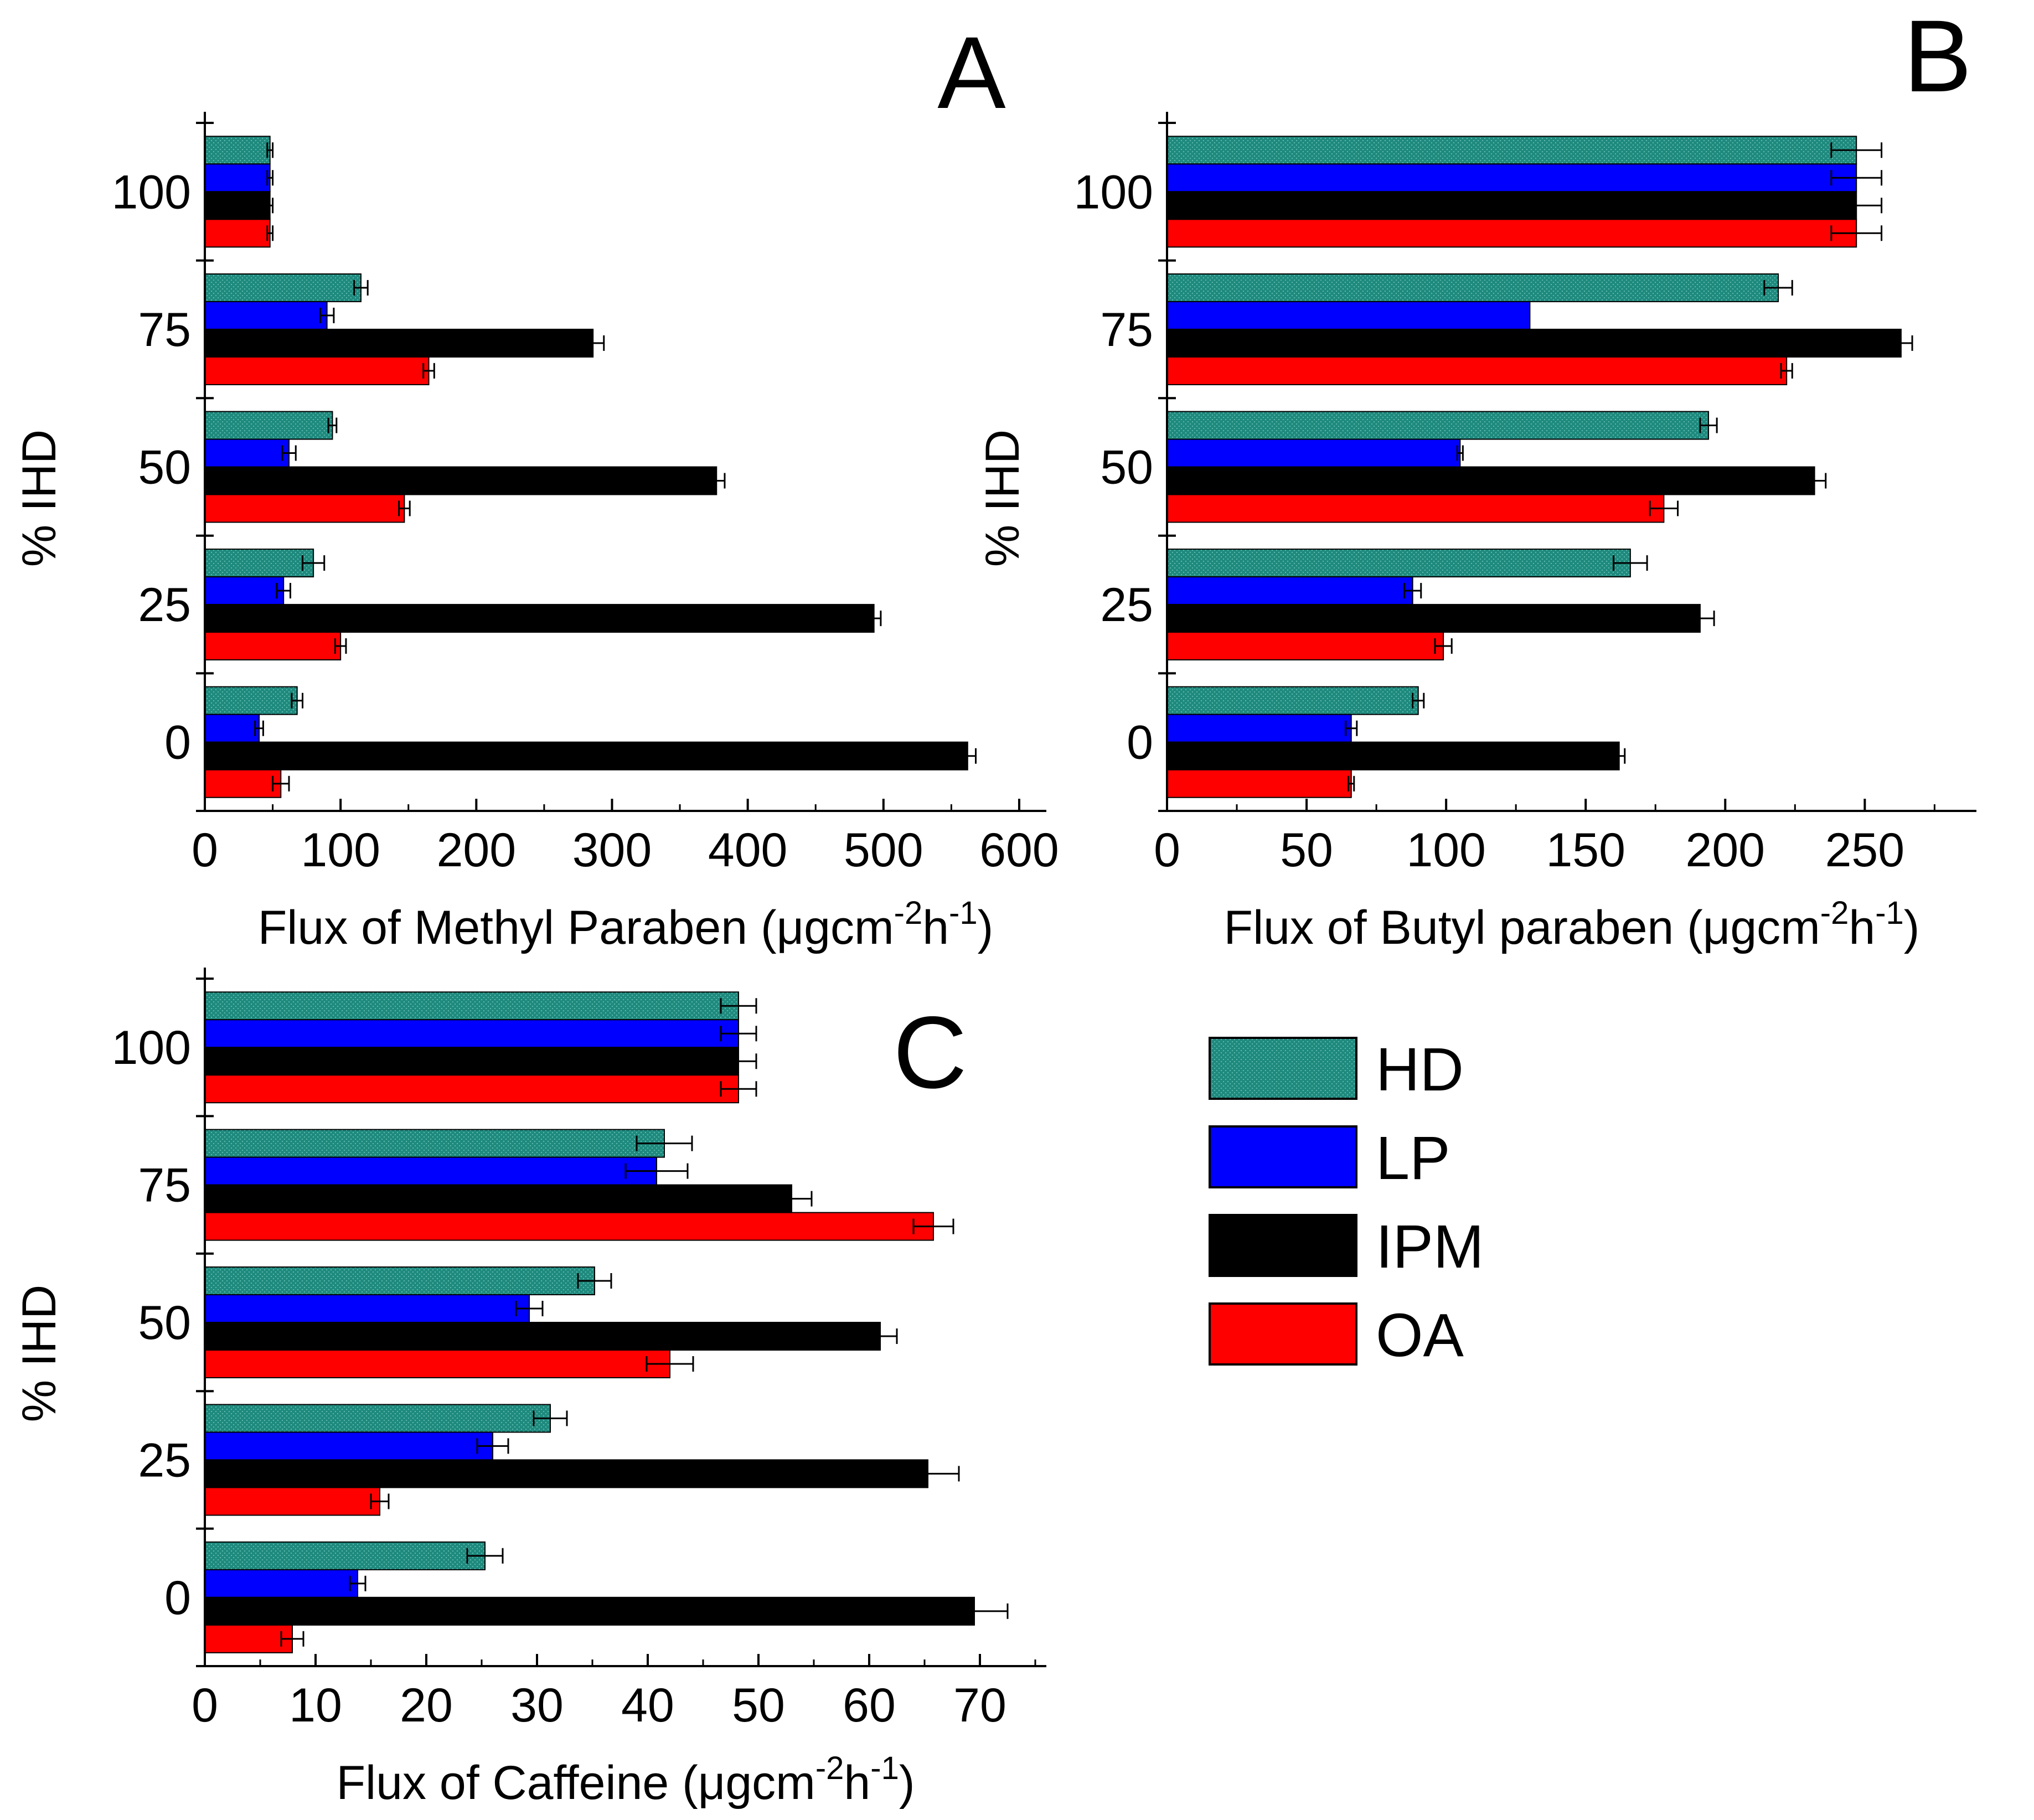  What do you see at coordinates (1283, 1246) in the screenshot?
I see `legend-swatch-ipm` at bounding box center [1283, 1246].